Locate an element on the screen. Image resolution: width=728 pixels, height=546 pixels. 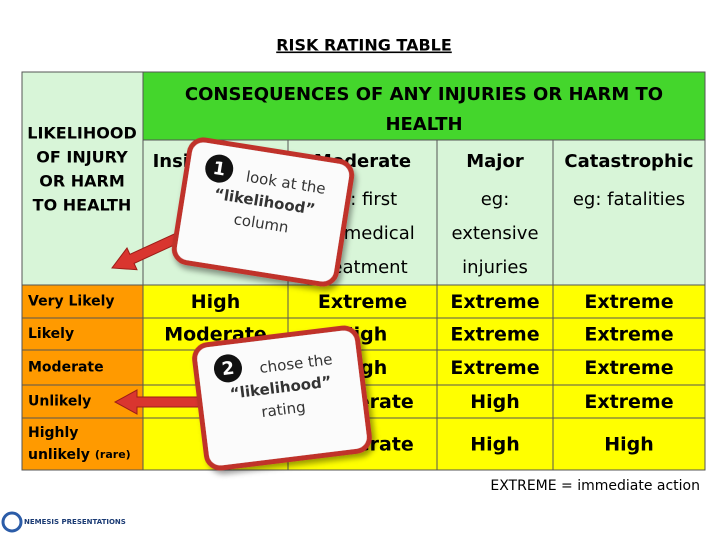
logo-mark is located at coordinates (12, 522).